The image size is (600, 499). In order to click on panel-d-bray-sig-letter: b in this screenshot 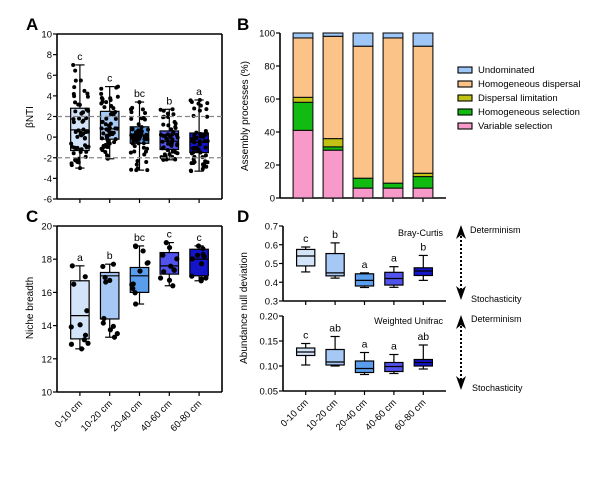, I will do `click(335, 235)`.